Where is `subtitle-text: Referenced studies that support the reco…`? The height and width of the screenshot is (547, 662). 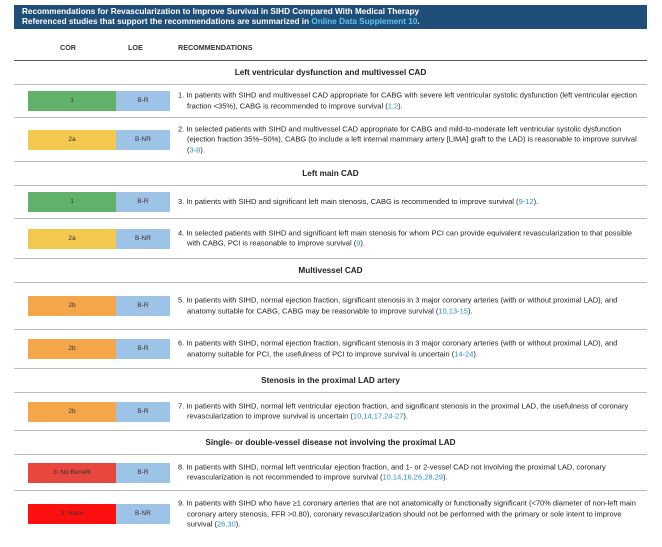
subtitle-text: Referenced studies that support the reco… is located at coordinates (167, 21).